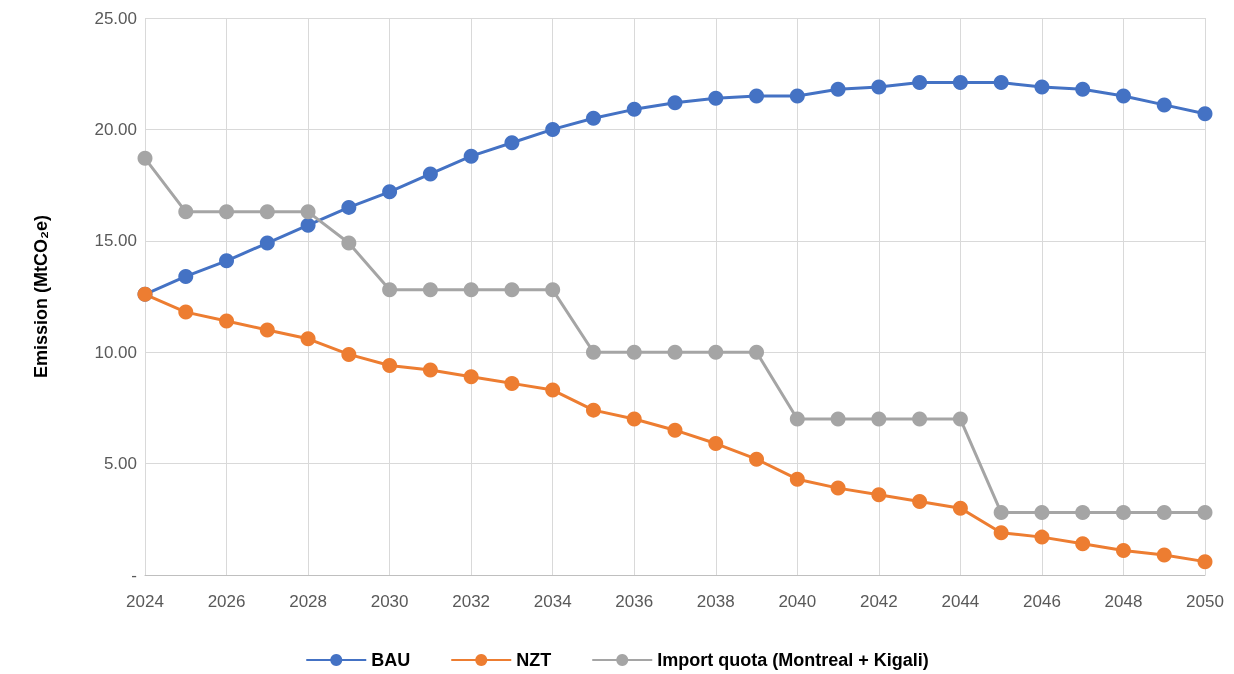 The width and height of the screenshot is (1234, 674). What do you see at coordinates (120, 464) in the screenshot?
I see `y-tick-label: 5.00` at bounding box center [120, 464].